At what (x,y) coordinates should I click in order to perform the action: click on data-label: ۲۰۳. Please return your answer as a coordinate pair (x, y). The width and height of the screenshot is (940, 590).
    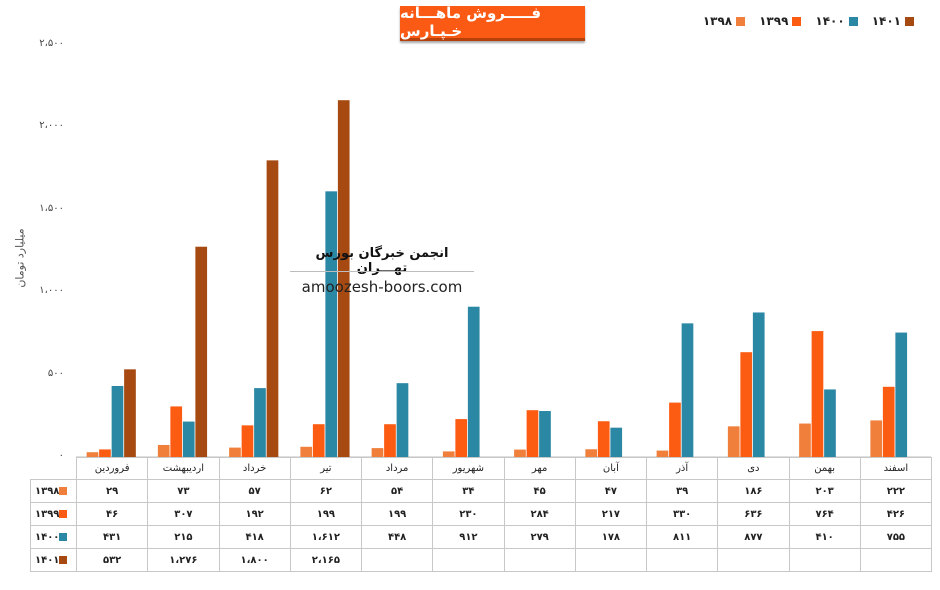
    Looking at the image, I should click on (824, 491).